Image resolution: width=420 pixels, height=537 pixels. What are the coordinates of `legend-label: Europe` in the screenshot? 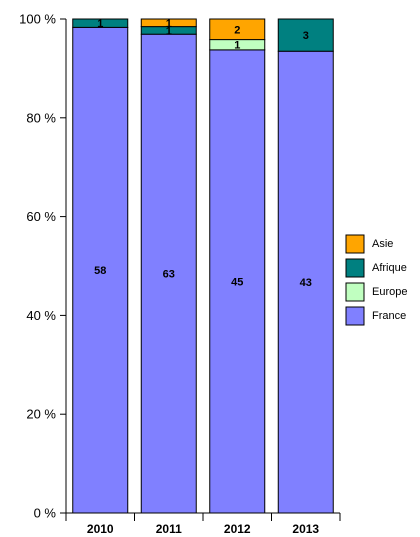 It's located at (389, 292).